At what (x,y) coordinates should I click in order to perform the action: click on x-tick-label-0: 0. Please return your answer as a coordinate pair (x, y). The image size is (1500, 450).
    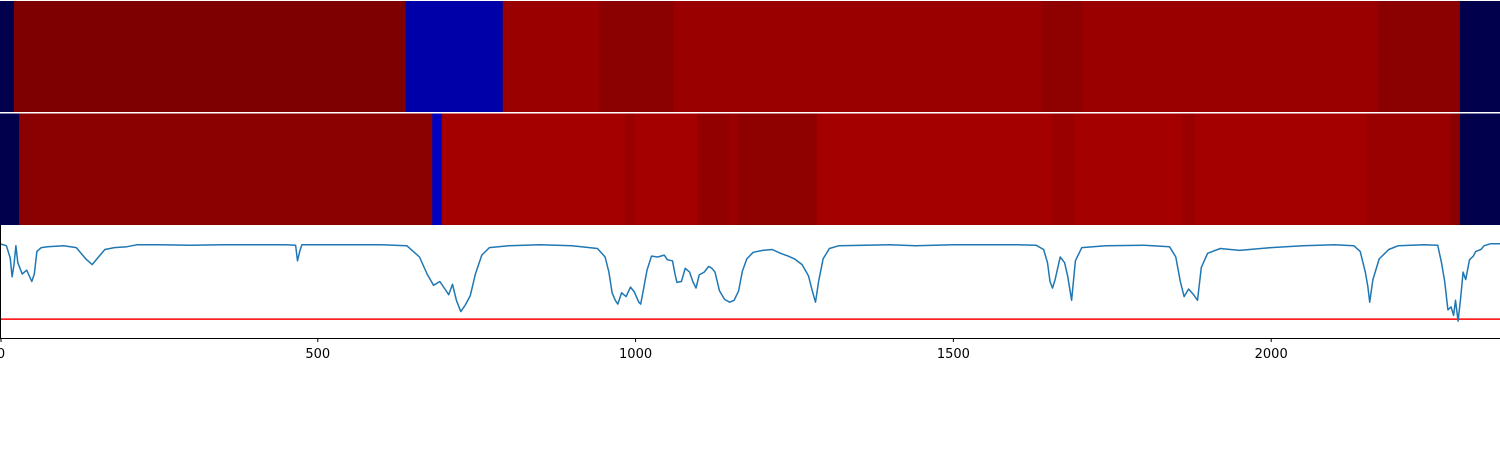
    Looking at the image, I should click on (2, 354).